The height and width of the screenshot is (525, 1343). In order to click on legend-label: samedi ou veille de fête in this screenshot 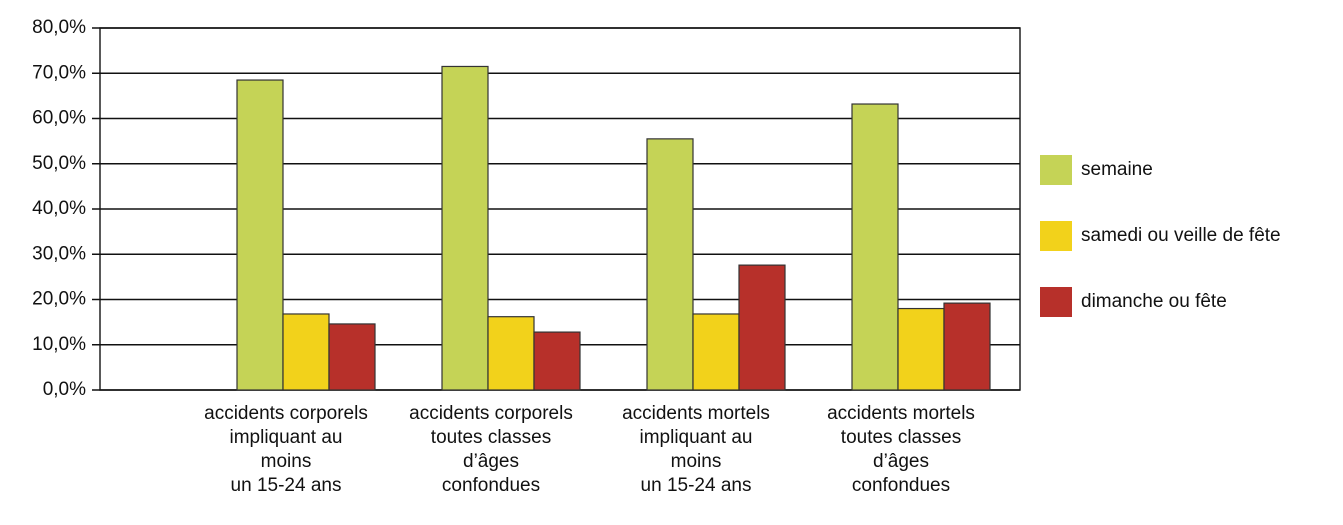, I will do `click(1181, 235)`.